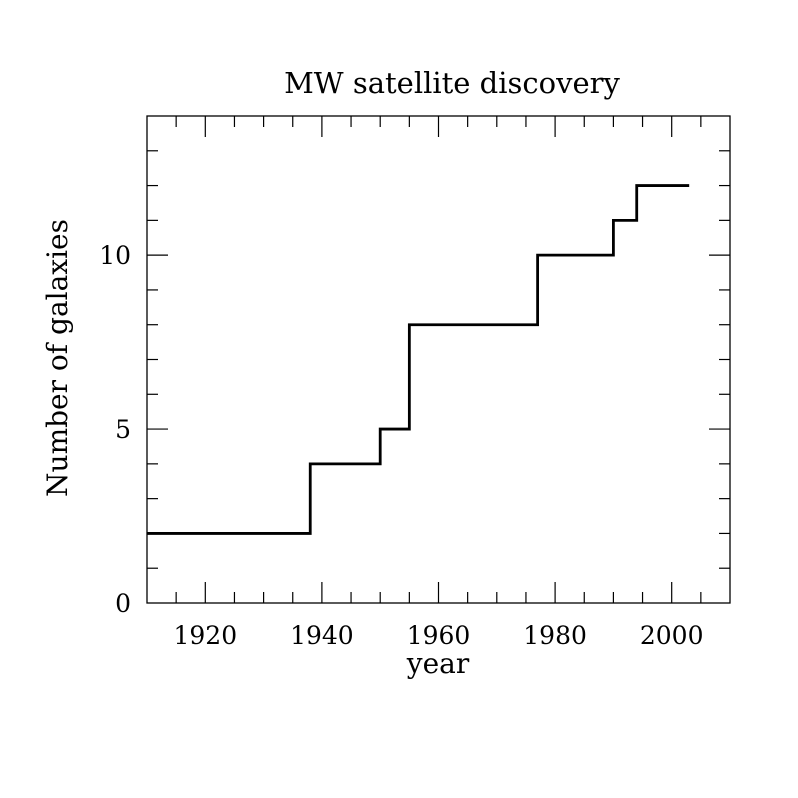 Image resolution: width=798 pixels, height=798 pixels. What do you see at coordinates (555, 635) in the screenshot?
I see `x-tick-label: 1980` at bounding box center [555, 635].